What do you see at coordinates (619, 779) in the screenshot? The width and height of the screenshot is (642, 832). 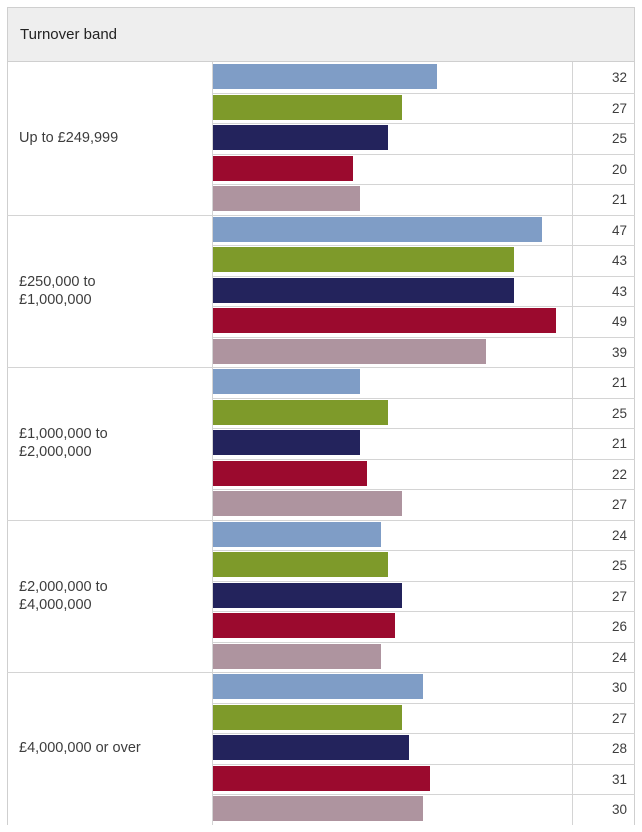 I see `data-label: 31` at bounding box center [619, 779].